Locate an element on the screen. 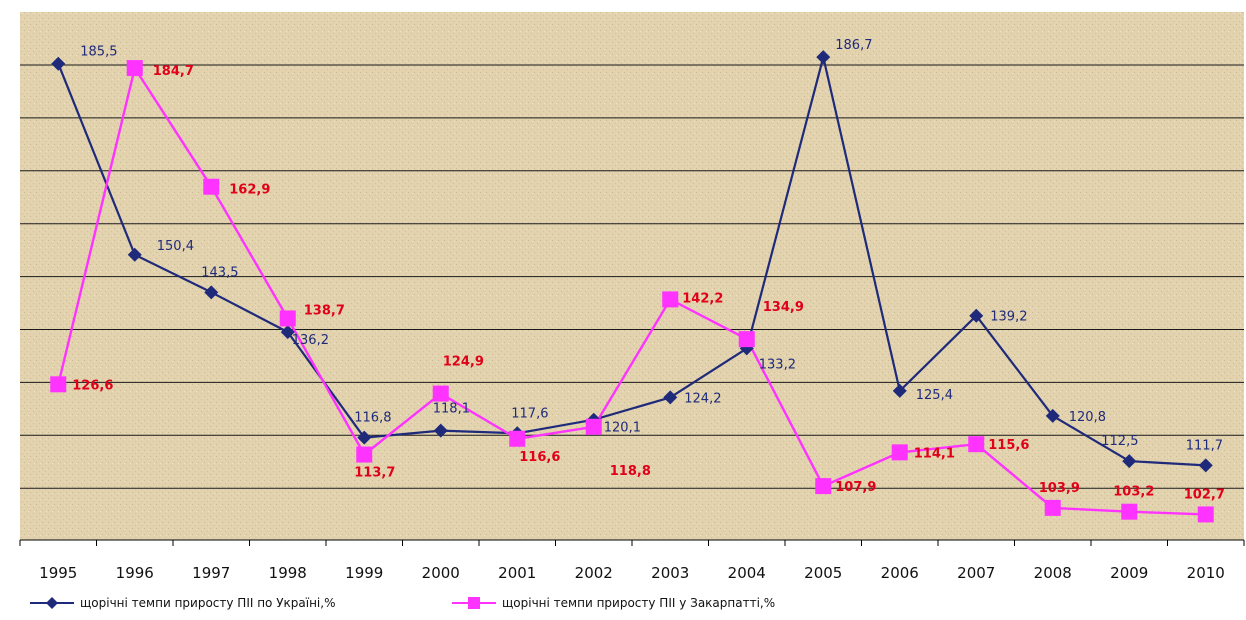 Image resolution: width=1246 pixels, height=620 pixels. x-tick-label: 2001 is located at coordinates (517, 573).